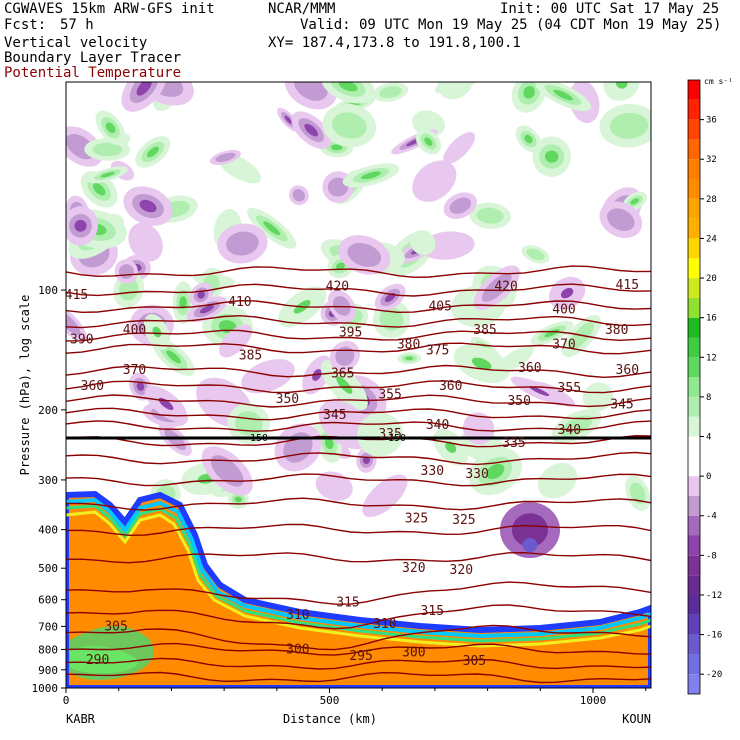  I want to click on svg-text: 355, so click(569, 388).